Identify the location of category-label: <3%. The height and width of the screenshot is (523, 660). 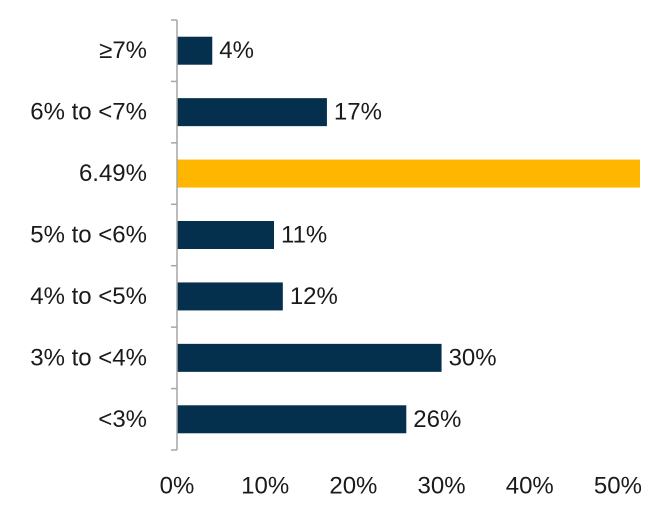
(122, 419).